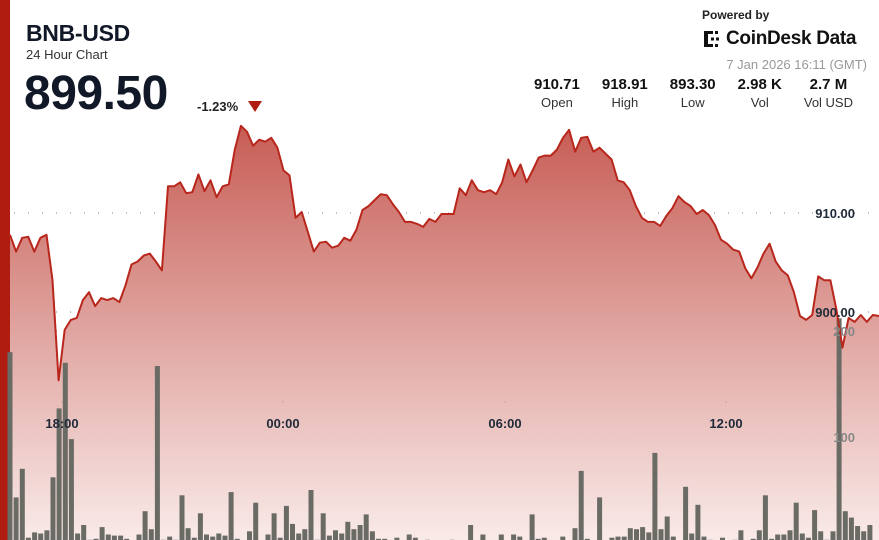 The width and height of the screenshot is (879, 540). What do you see at coordinates (759, 102) in the screenshot?
I see `stat-label: Vol` at bounding box center [759, 102].